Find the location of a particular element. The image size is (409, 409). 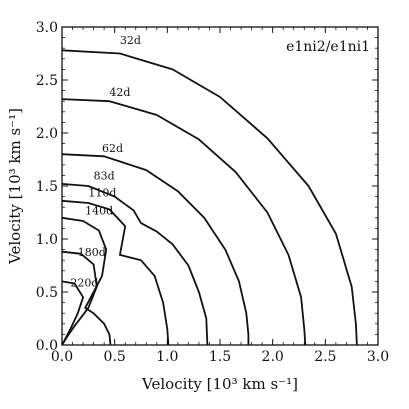

contour-line-110d is located at coordinates (115, 272).